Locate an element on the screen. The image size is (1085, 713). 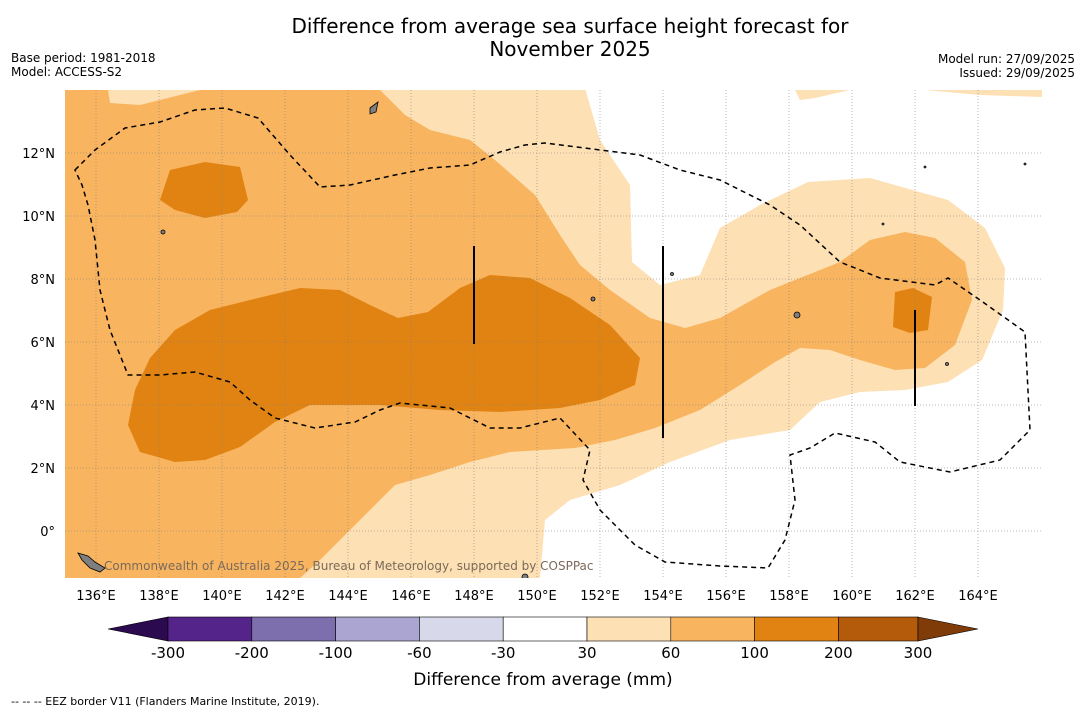
anomaly-100-200-main is located at coordinates (384, 368).